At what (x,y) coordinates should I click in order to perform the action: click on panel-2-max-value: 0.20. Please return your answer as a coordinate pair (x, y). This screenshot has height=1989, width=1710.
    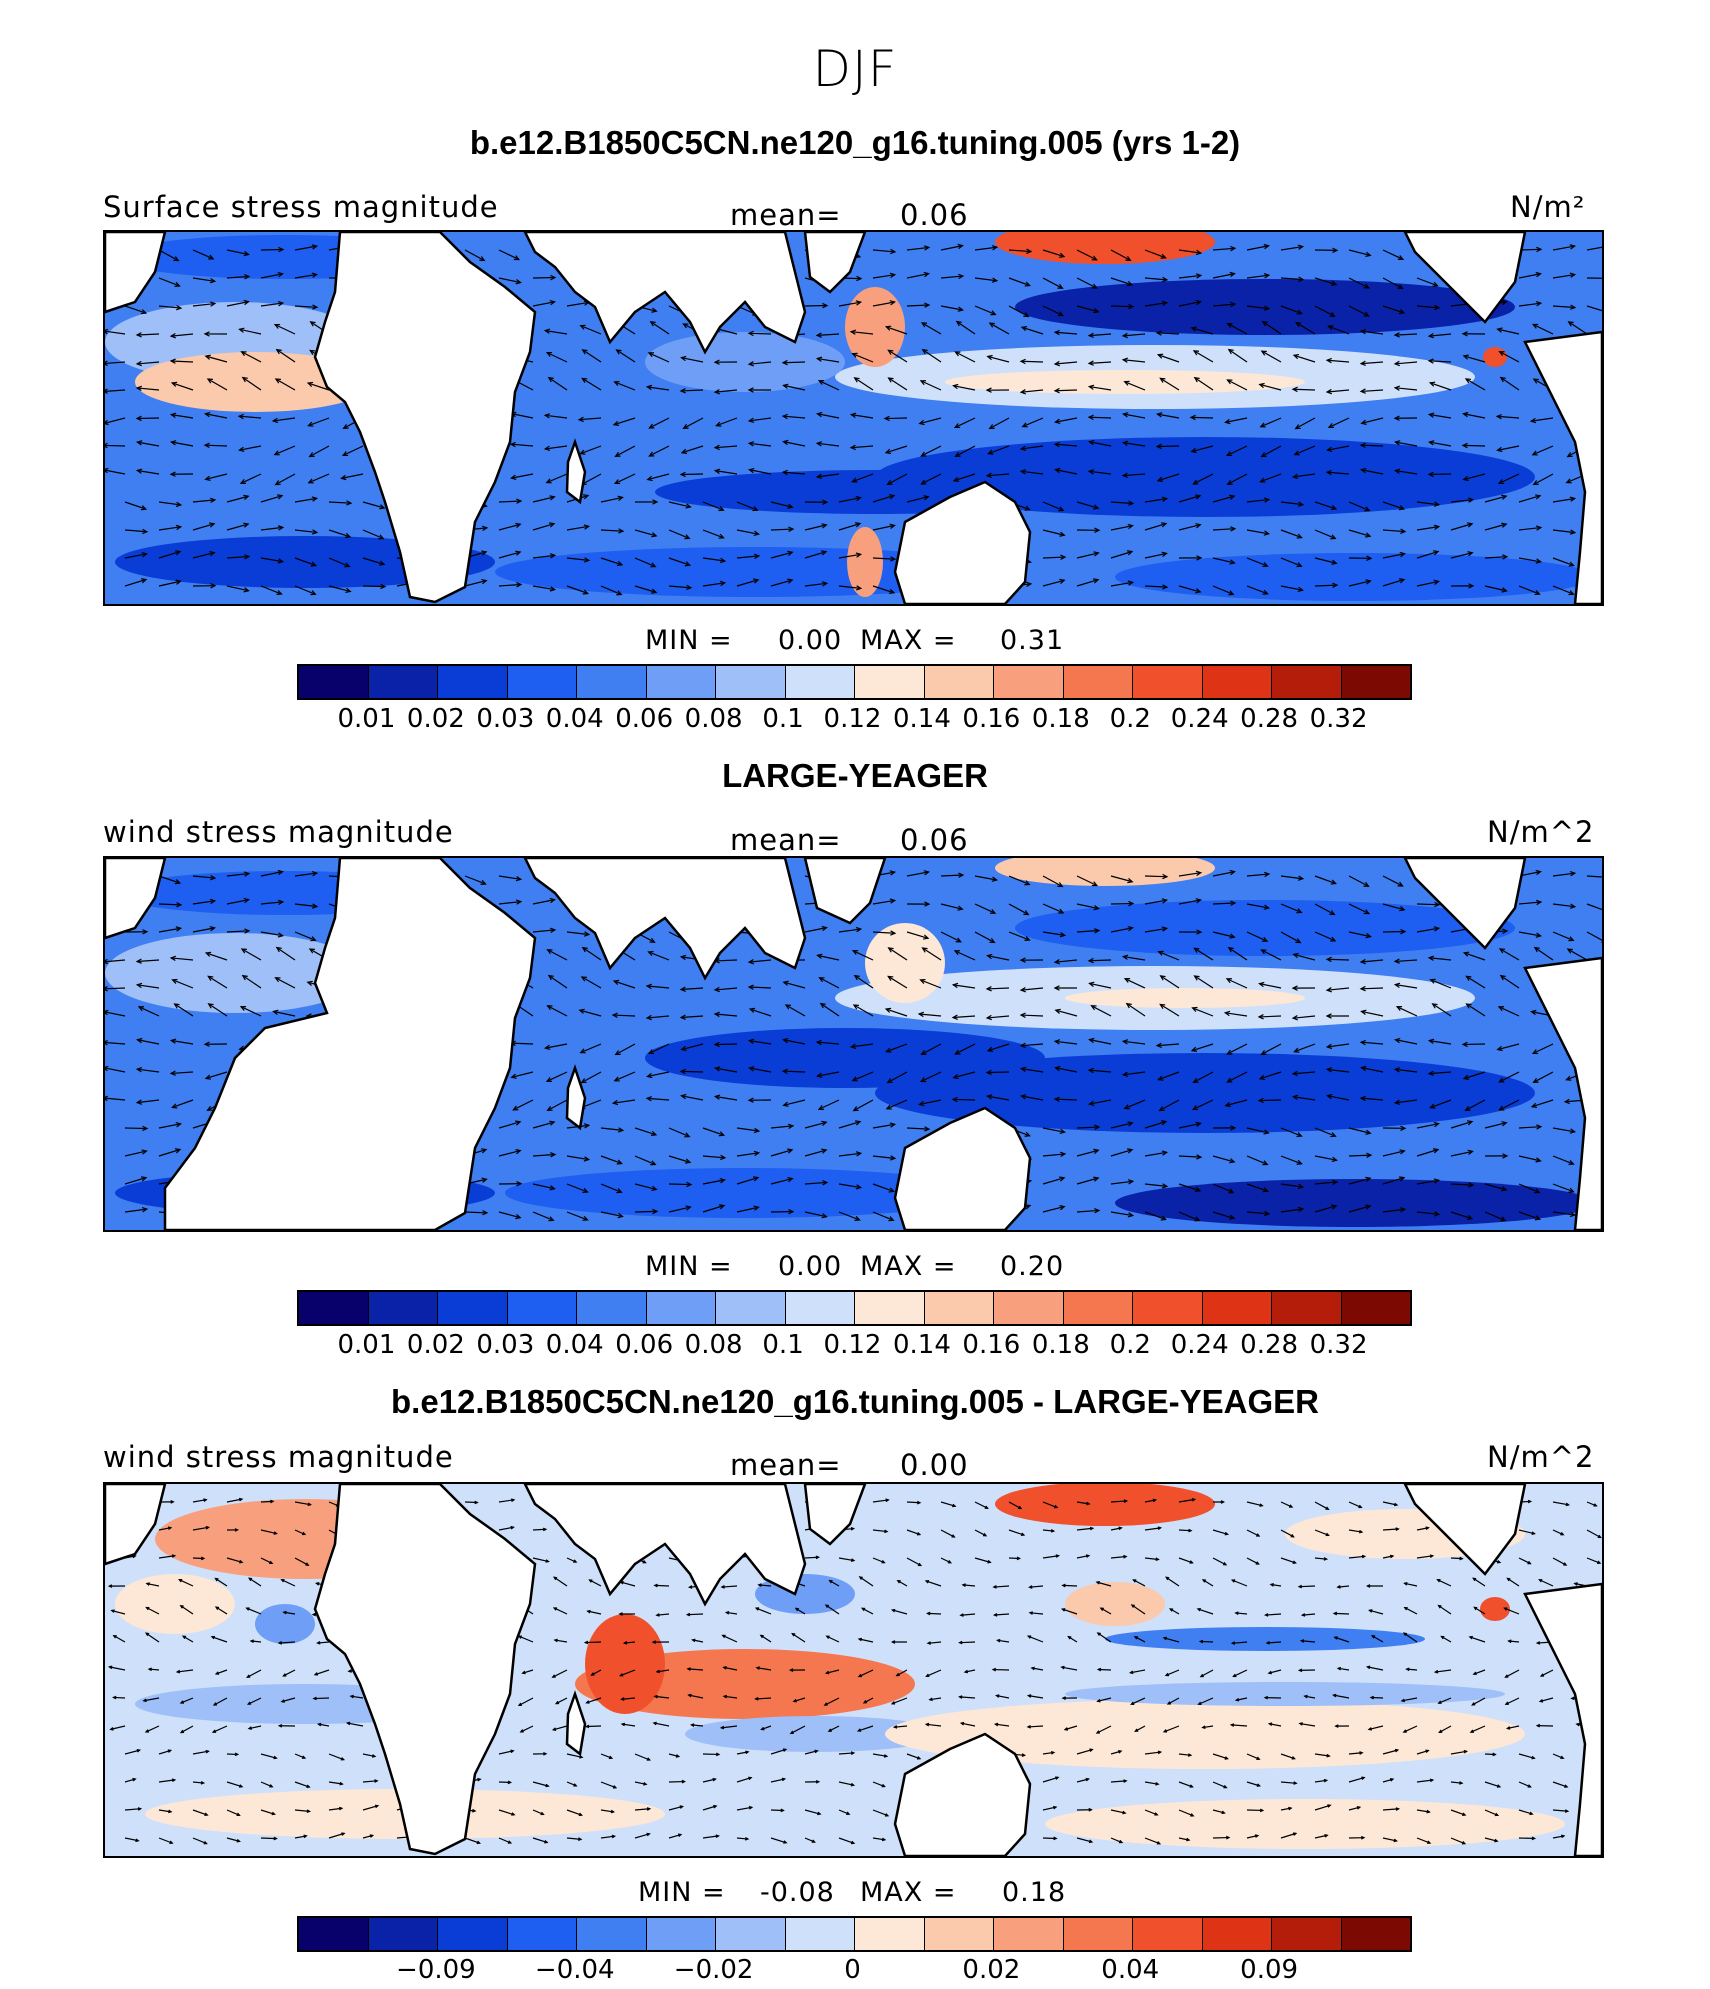
    Looking at the image, I should click on (1032, 1266).